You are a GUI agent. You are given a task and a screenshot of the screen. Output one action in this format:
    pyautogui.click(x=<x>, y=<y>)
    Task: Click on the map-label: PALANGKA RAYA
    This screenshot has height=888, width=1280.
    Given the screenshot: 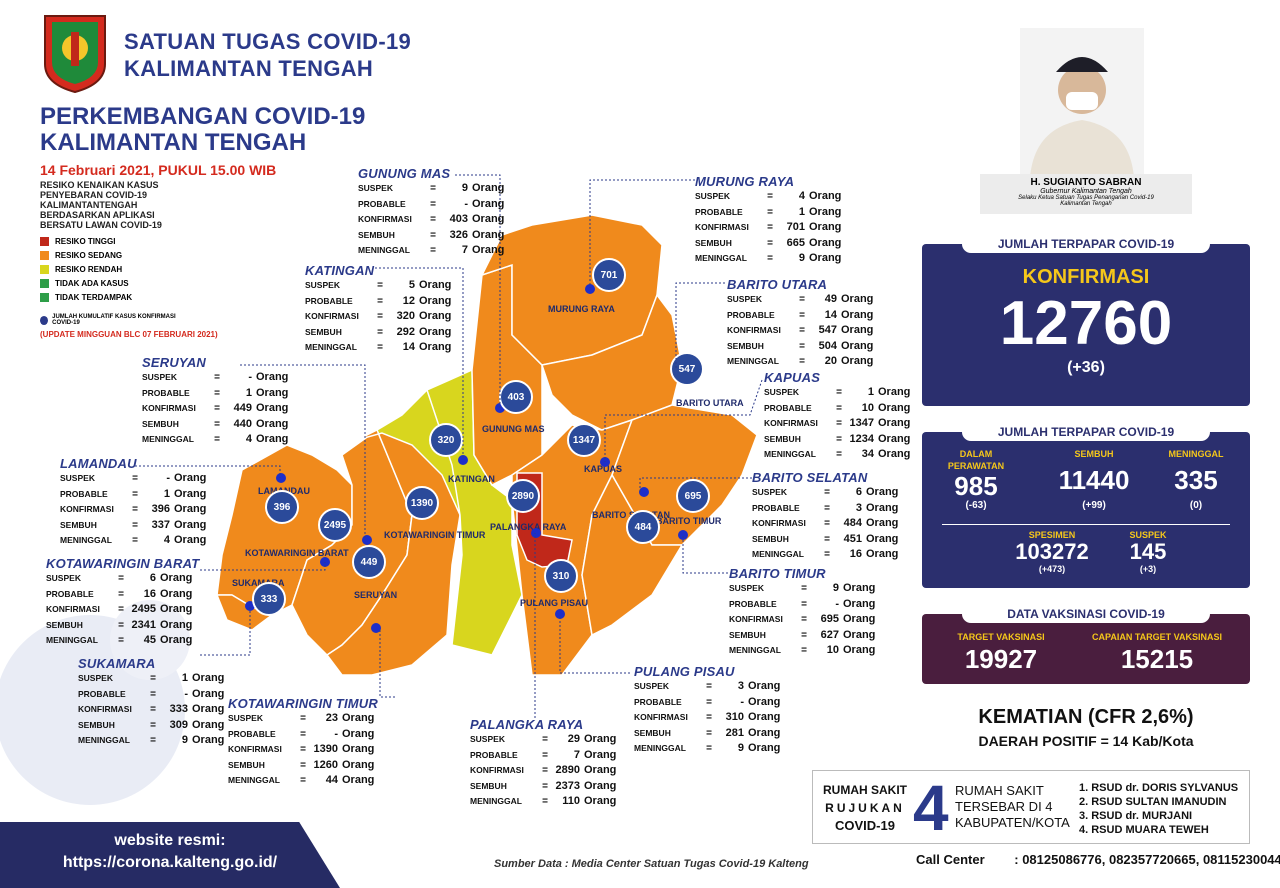 What is the action you would take?
    pyautogui.click(x=528, y=527)
    